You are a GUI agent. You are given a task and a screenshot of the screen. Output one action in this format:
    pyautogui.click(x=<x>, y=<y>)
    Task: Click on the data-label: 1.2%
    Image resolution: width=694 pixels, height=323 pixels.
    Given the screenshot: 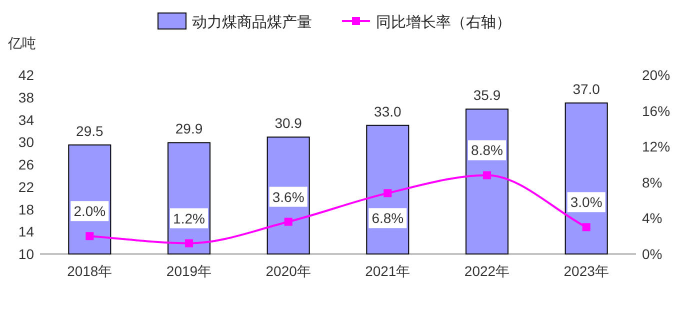 What is the action you would take?
    pyautogui.click(x=189, y=218)
    